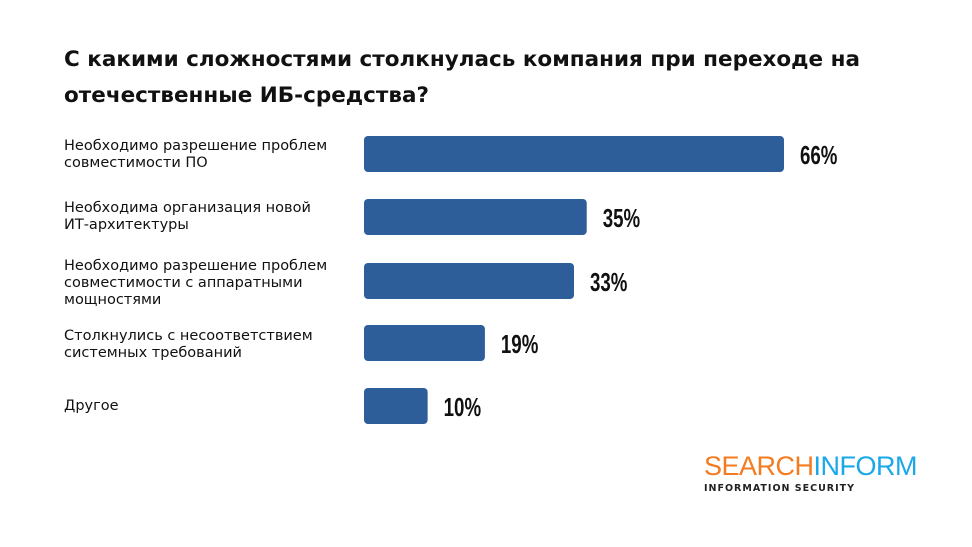 The height and width of the screenshot is (547, 972). I want to click on logo-part2: INFORM, so click(865, 466).